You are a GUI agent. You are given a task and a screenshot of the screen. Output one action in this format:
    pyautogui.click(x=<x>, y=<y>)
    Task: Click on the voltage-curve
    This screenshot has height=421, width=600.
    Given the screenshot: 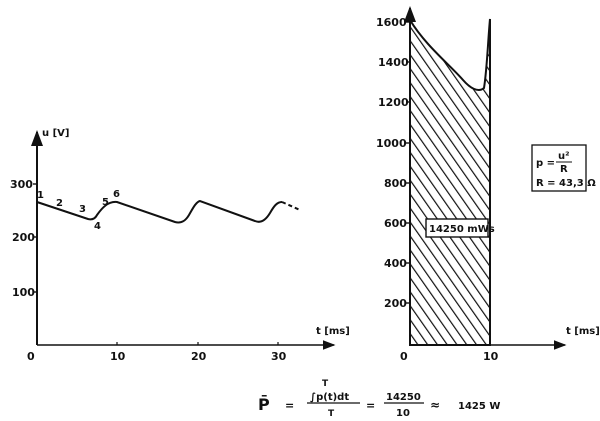 What is the action you would take?
    pyautogui.click(x=159, y=211)
    